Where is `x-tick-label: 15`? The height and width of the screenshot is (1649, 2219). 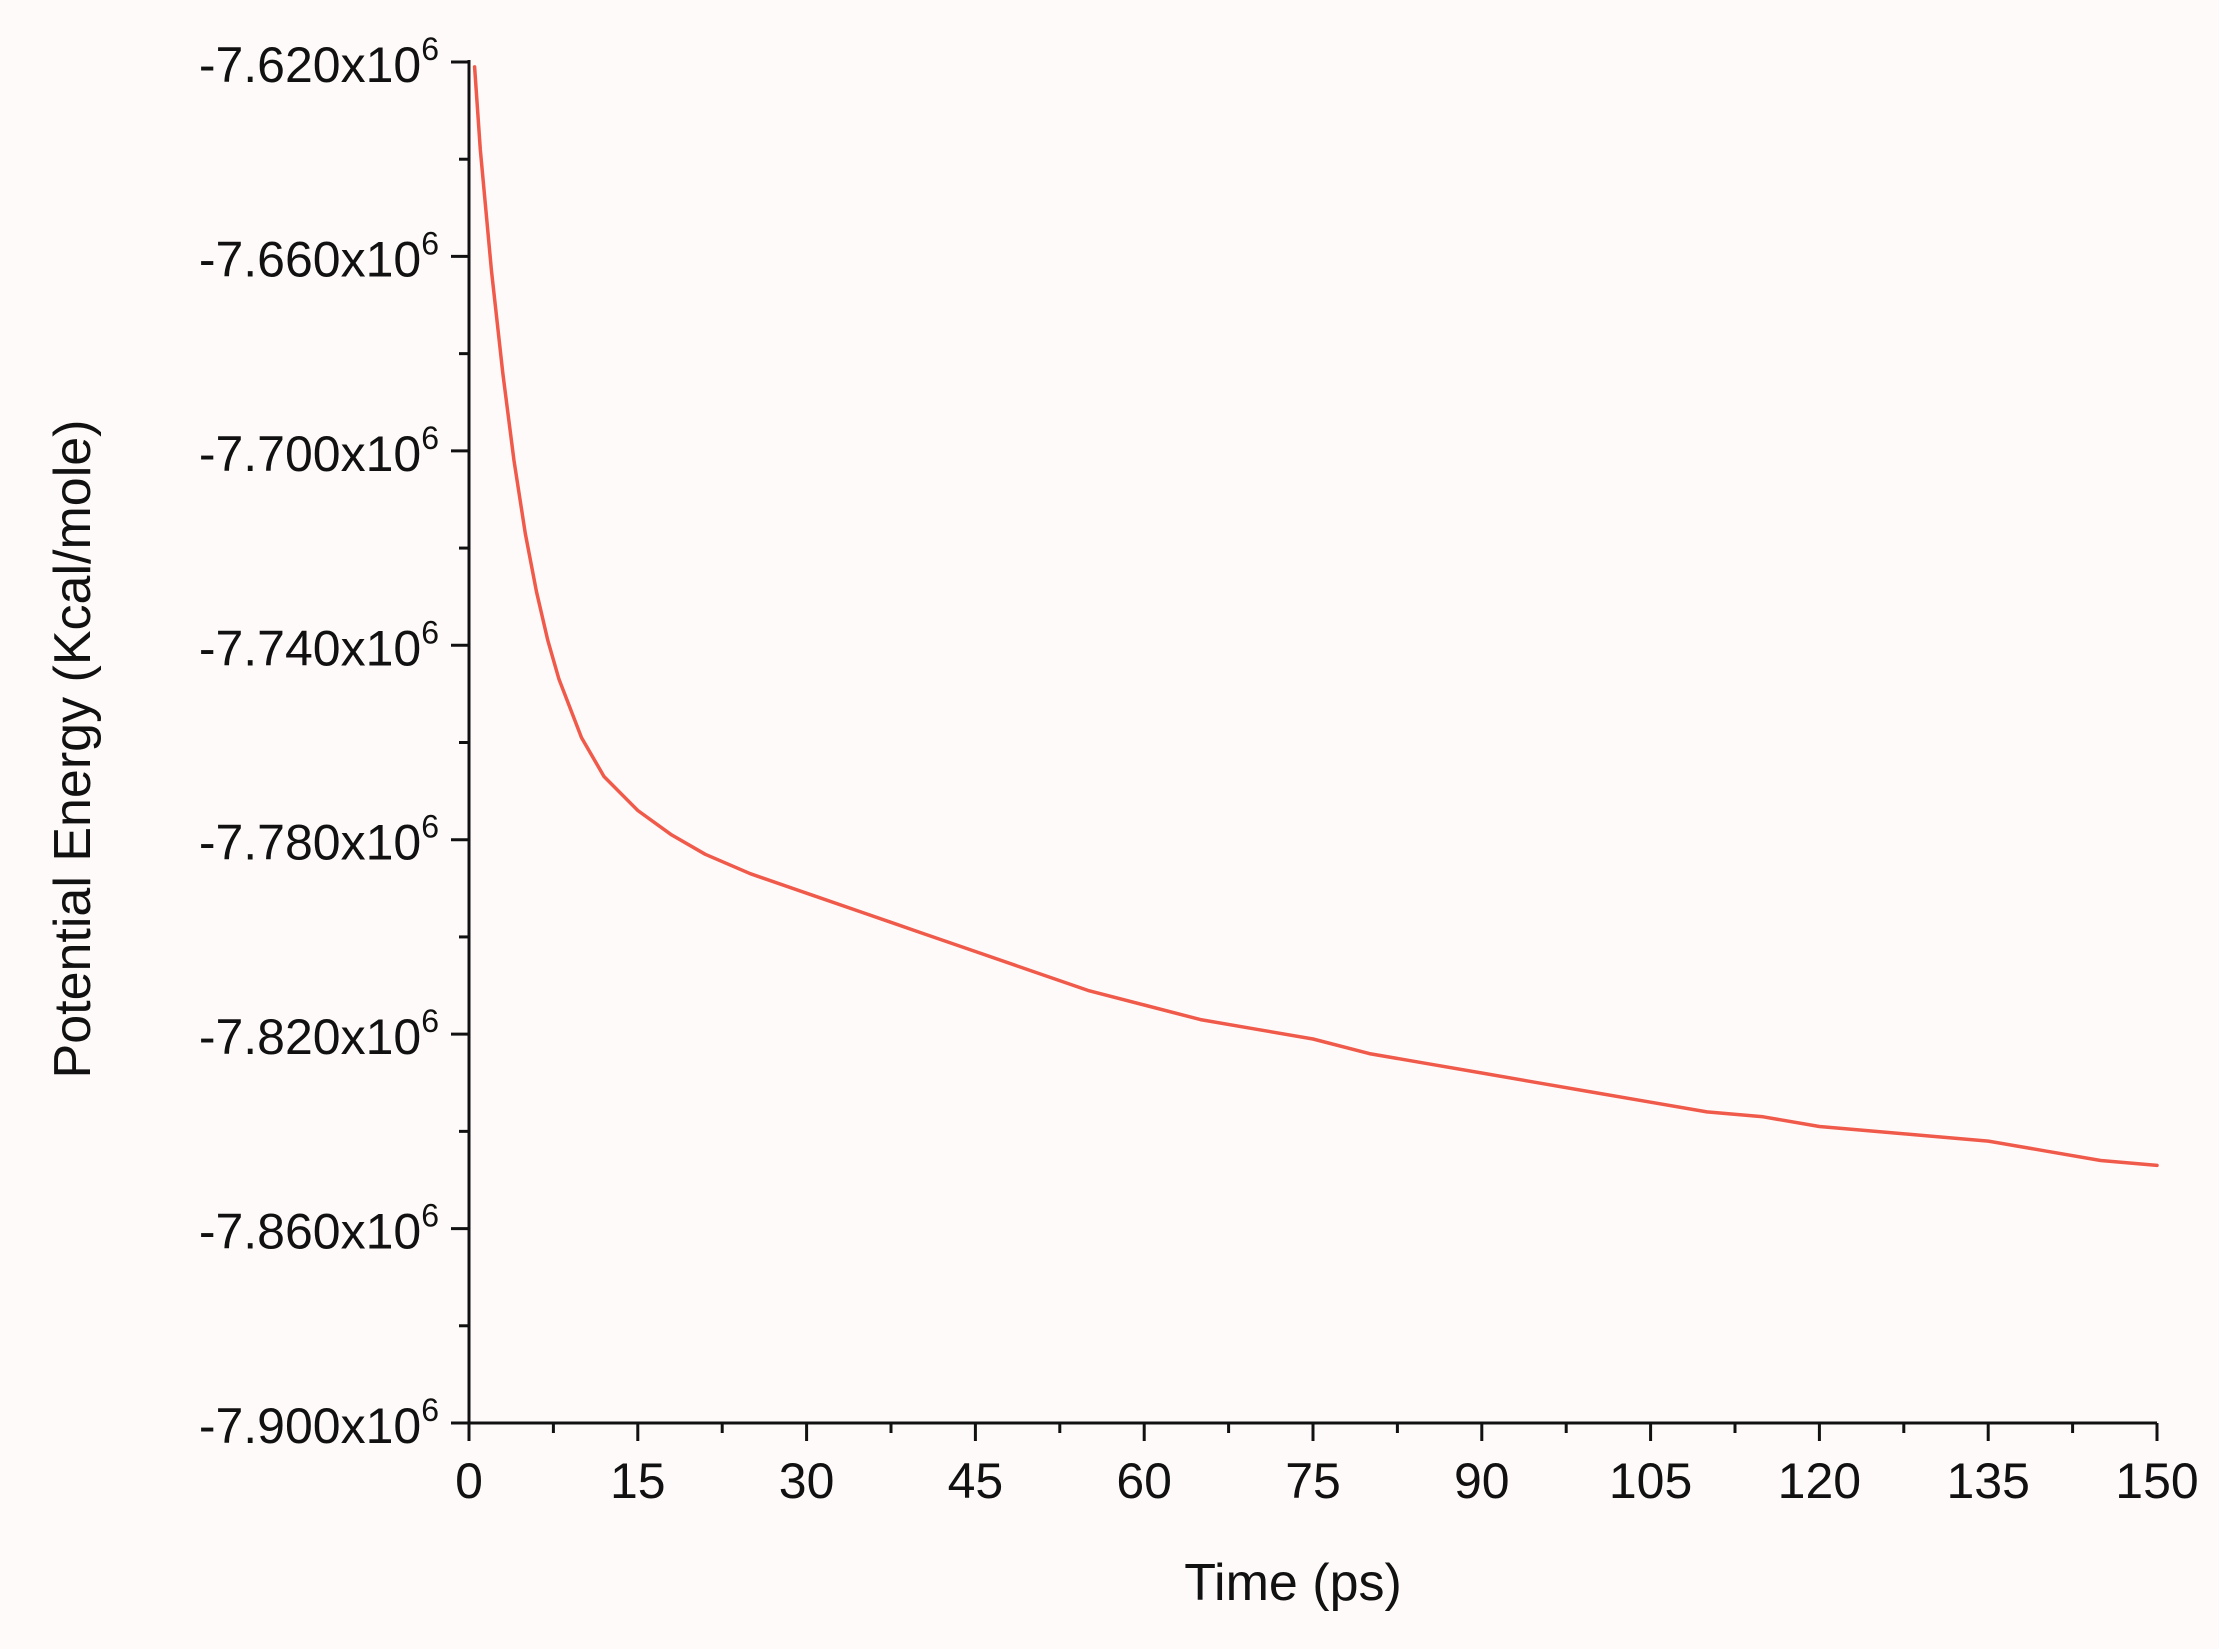 x-tick-label: 15 is located at coordinates (638, 1481).